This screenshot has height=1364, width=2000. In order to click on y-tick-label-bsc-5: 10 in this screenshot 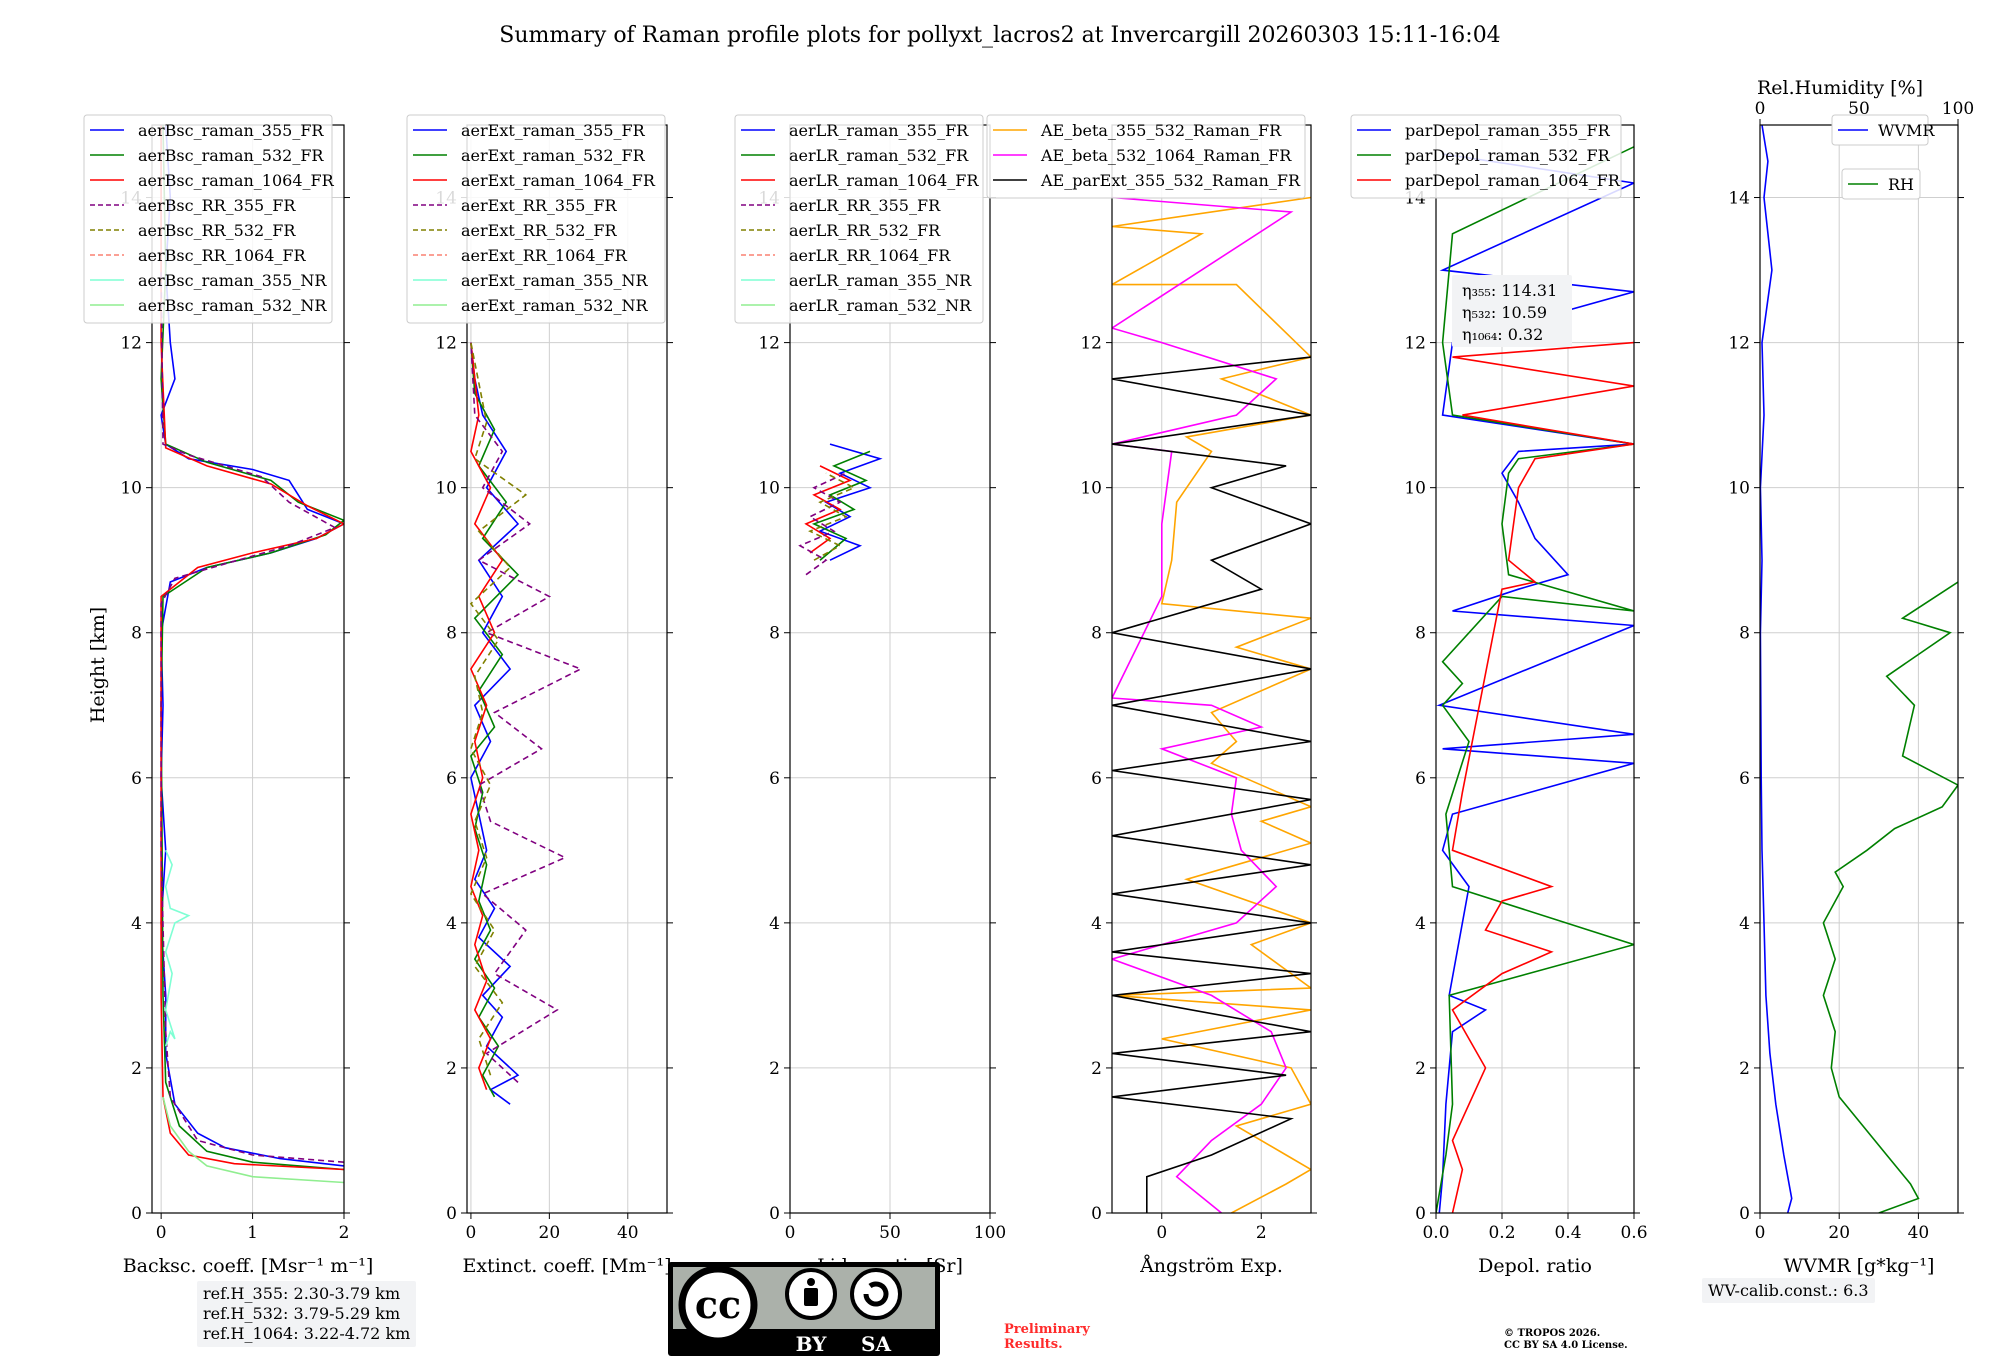, I will do `click(131, 489)`.